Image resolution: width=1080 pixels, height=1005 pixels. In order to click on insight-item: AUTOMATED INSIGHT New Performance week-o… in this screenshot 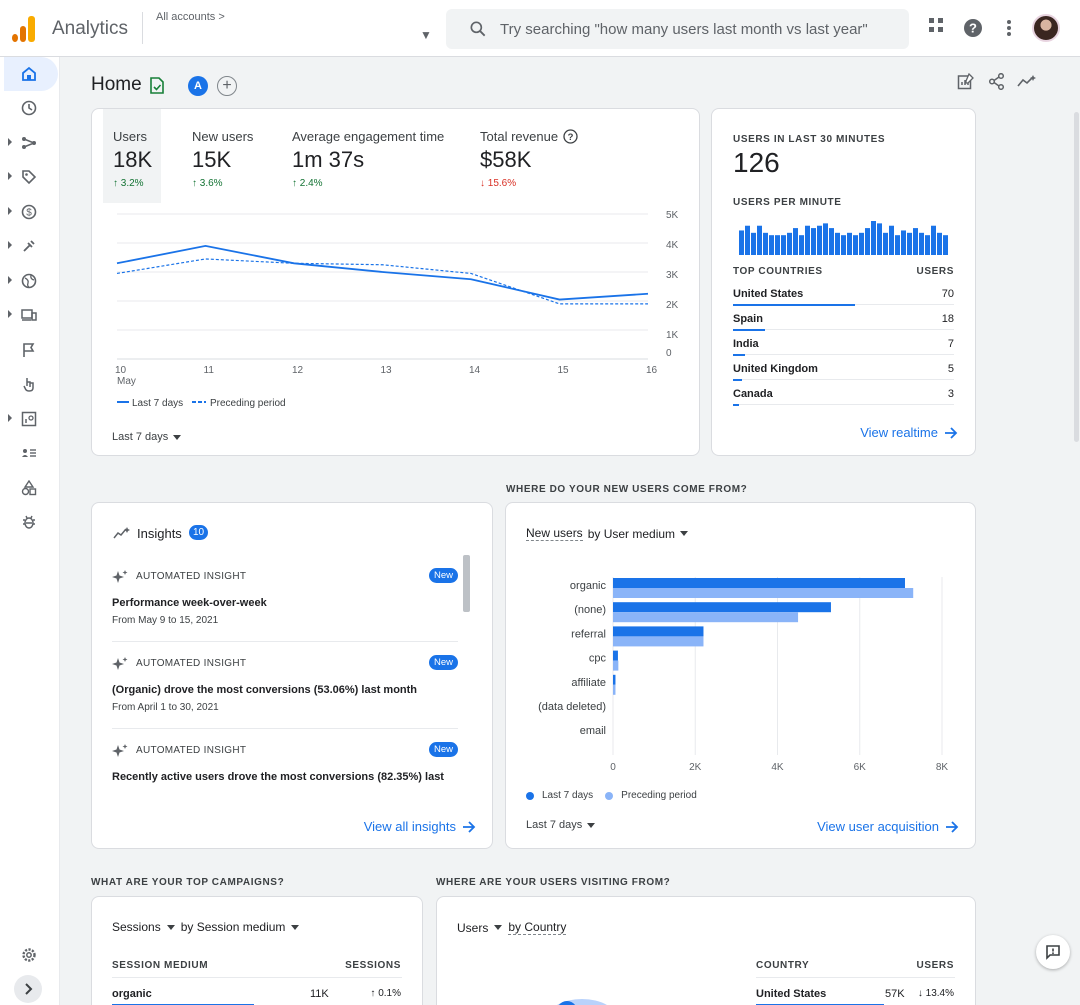, I will do `click(285, 597)`.